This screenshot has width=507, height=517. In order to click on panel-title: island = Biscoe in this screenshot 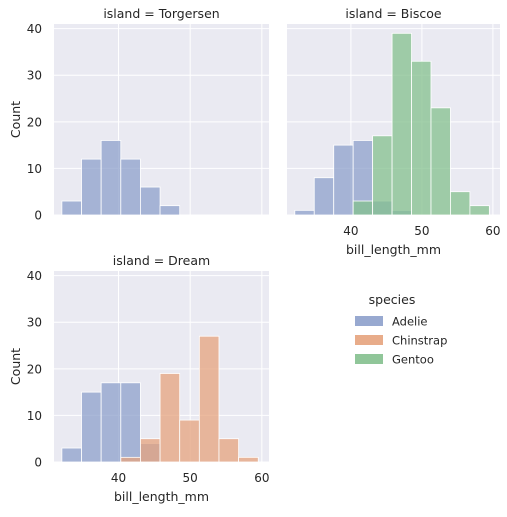, I will do `click(393, 13)`.